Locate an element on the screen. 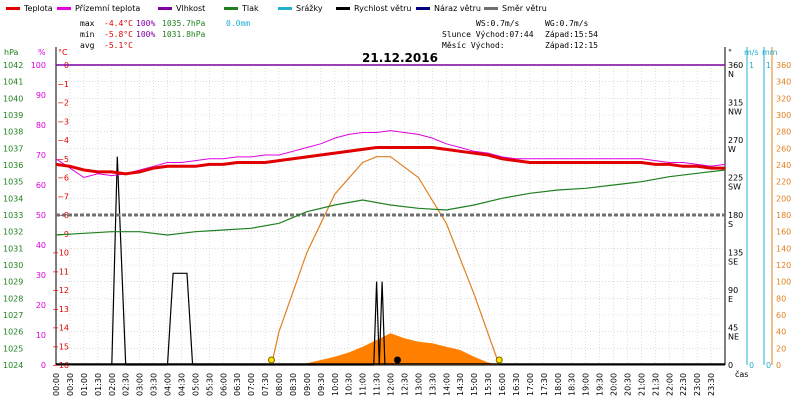  legend-label: Teplota is located at coordinates (38, 8).